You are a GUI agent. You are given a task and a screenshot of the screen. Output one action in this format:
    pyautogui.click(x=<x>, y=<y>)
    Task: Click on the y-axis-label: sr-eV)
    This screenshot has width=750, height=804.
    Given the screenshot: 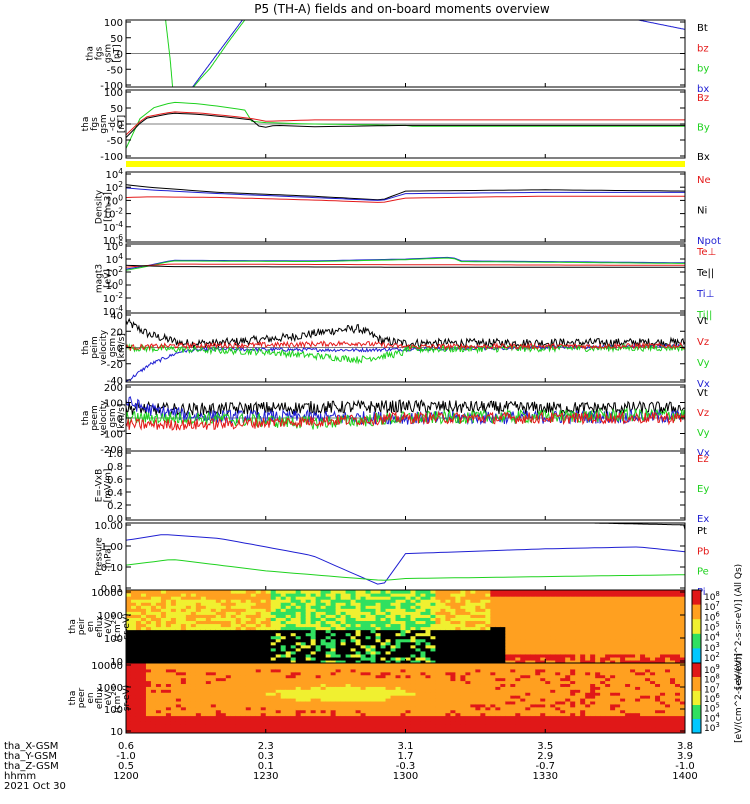 What is the action you would take?
    pyautogui.click(x=127, y=626)
    